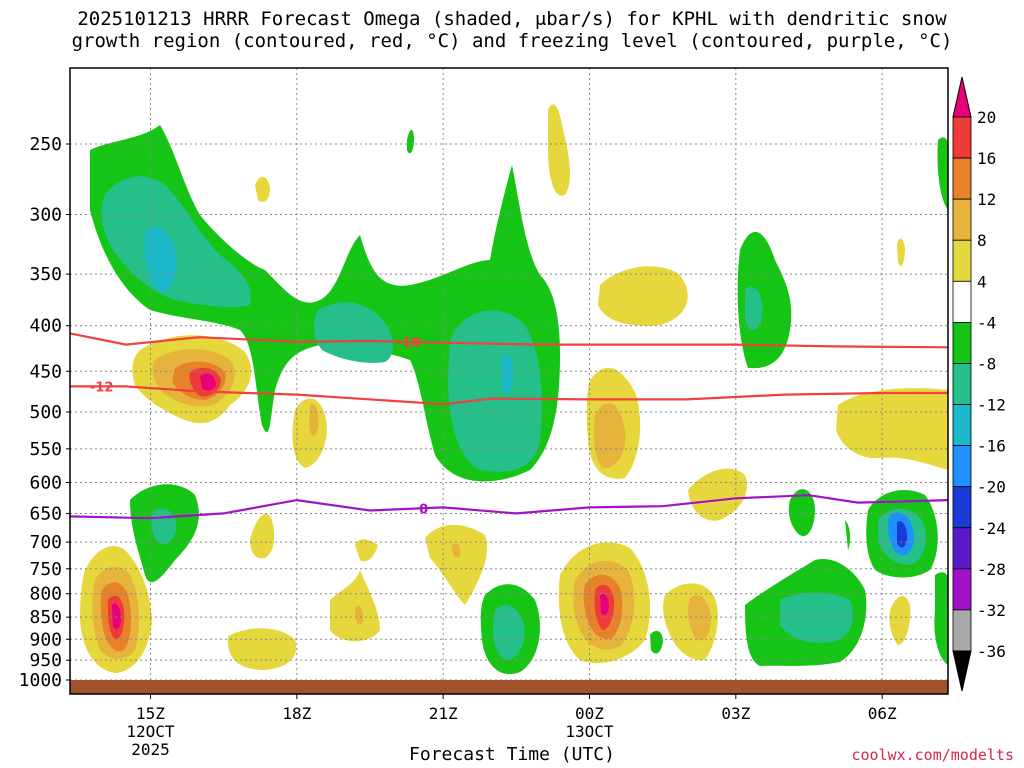  What do you see at coordinates (45, 617) in the screenshot?
I see `y-tick-label: 850` at bounding box center [45, 617].